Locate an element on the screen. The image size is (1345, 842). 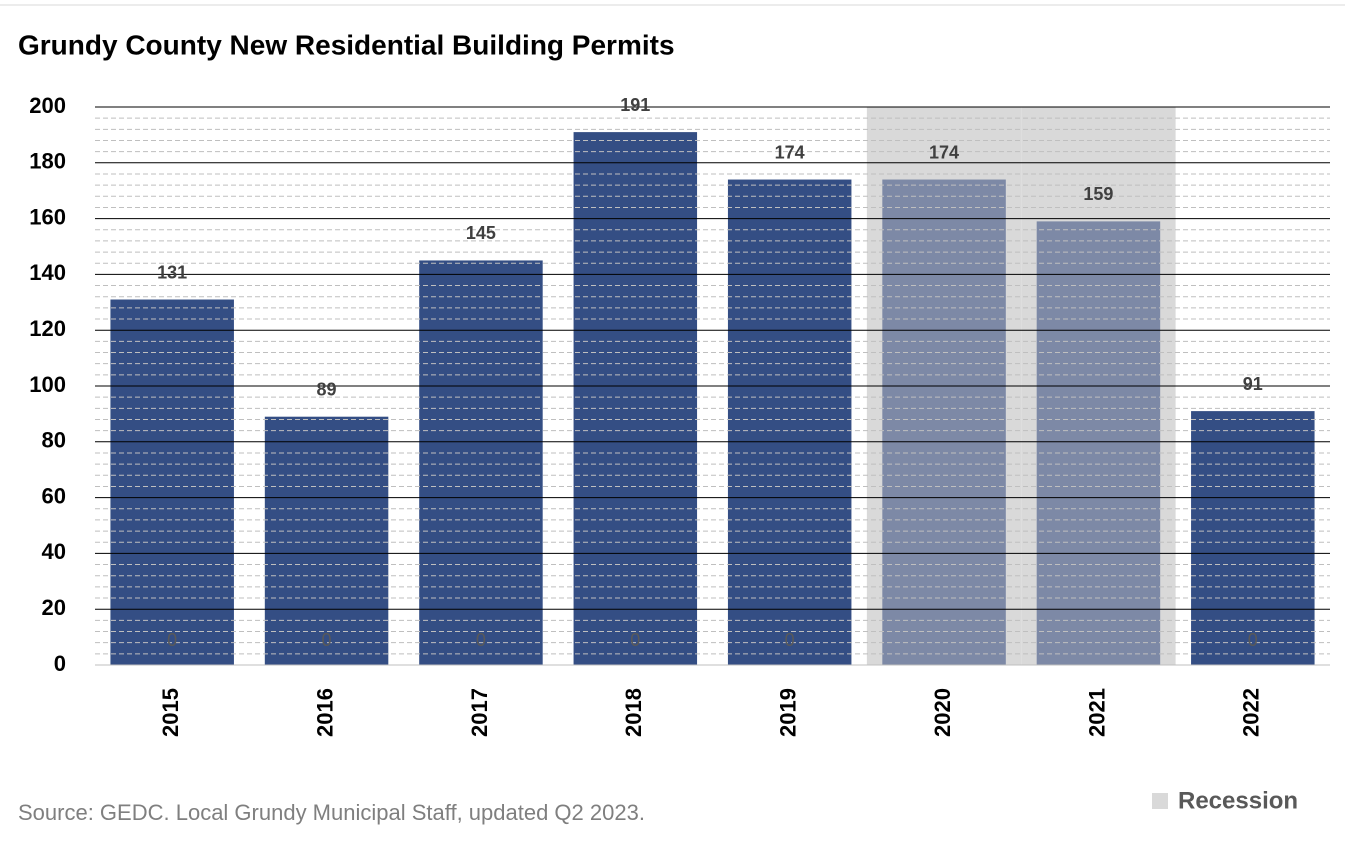
value-label: 159 is located at coordinates (1098, 194).